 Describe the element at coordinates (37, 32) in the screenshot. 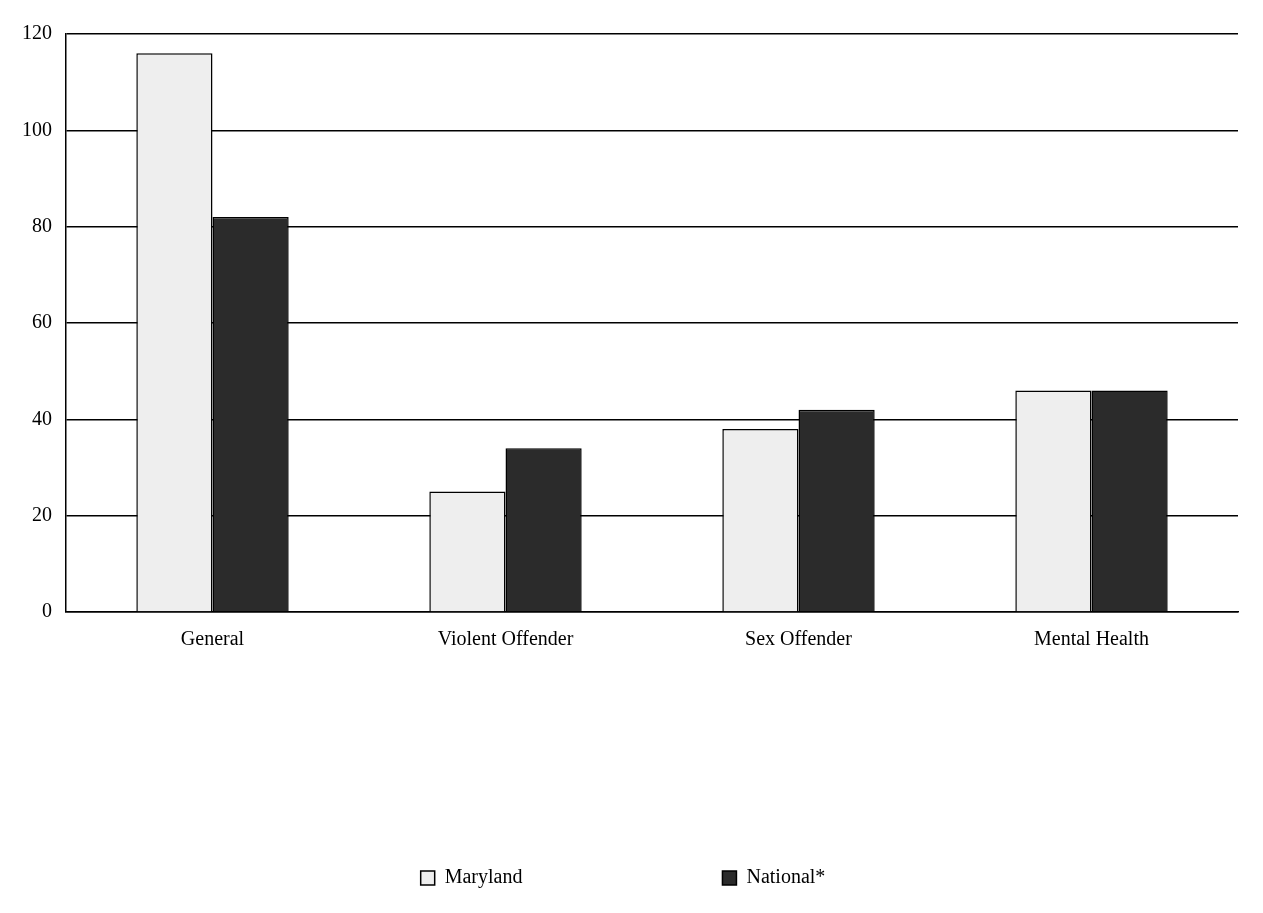

I see `y-tick-label: 120` at that location.